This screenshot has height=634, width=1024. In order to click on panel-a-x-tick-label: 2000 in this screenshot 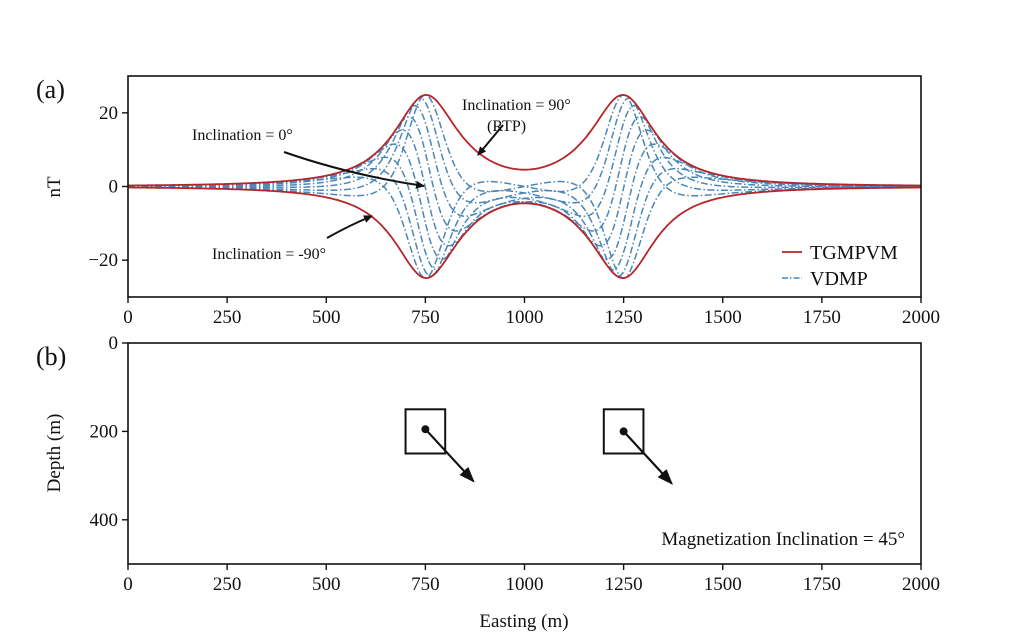, I will do `click(921, 317)`.